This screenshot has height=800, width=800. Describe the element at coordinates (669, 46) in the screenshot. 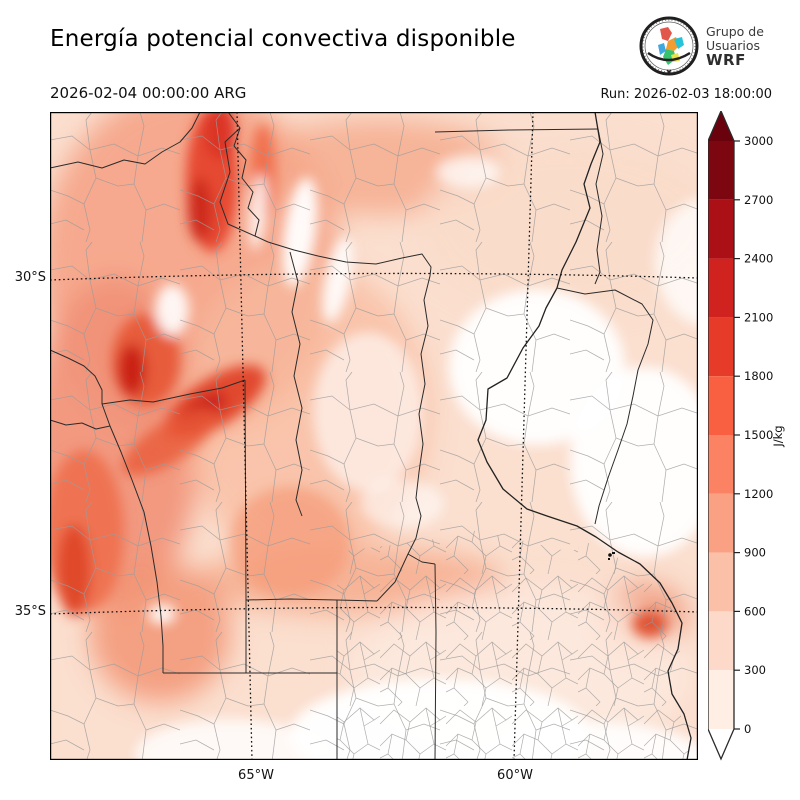

I see `wrf-logo-icon` at that location.